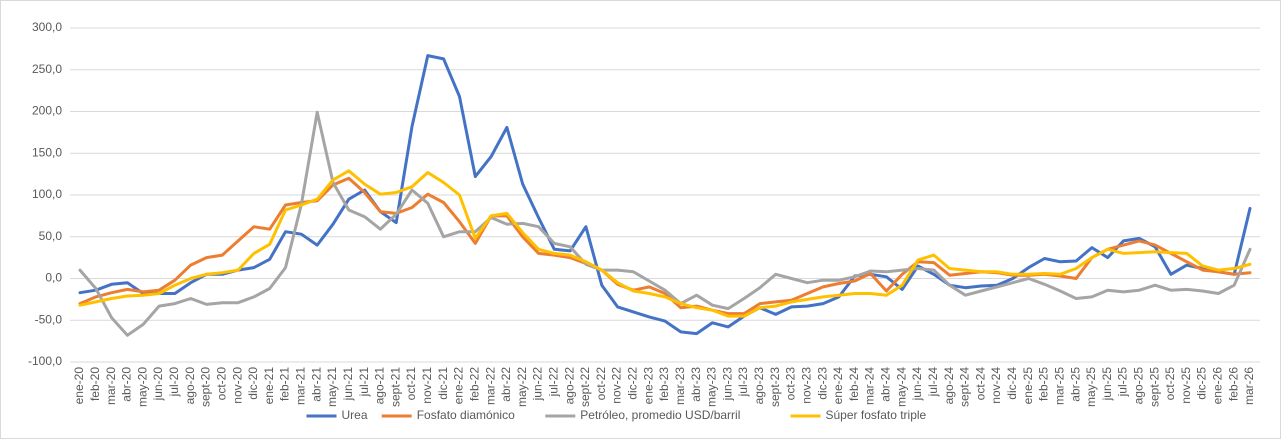 The width and height of the screenshot is (1281, 439). Describe the element at coordinates (332, 387) in the screenshot. I see `x-tick-label: may-21` at that location.